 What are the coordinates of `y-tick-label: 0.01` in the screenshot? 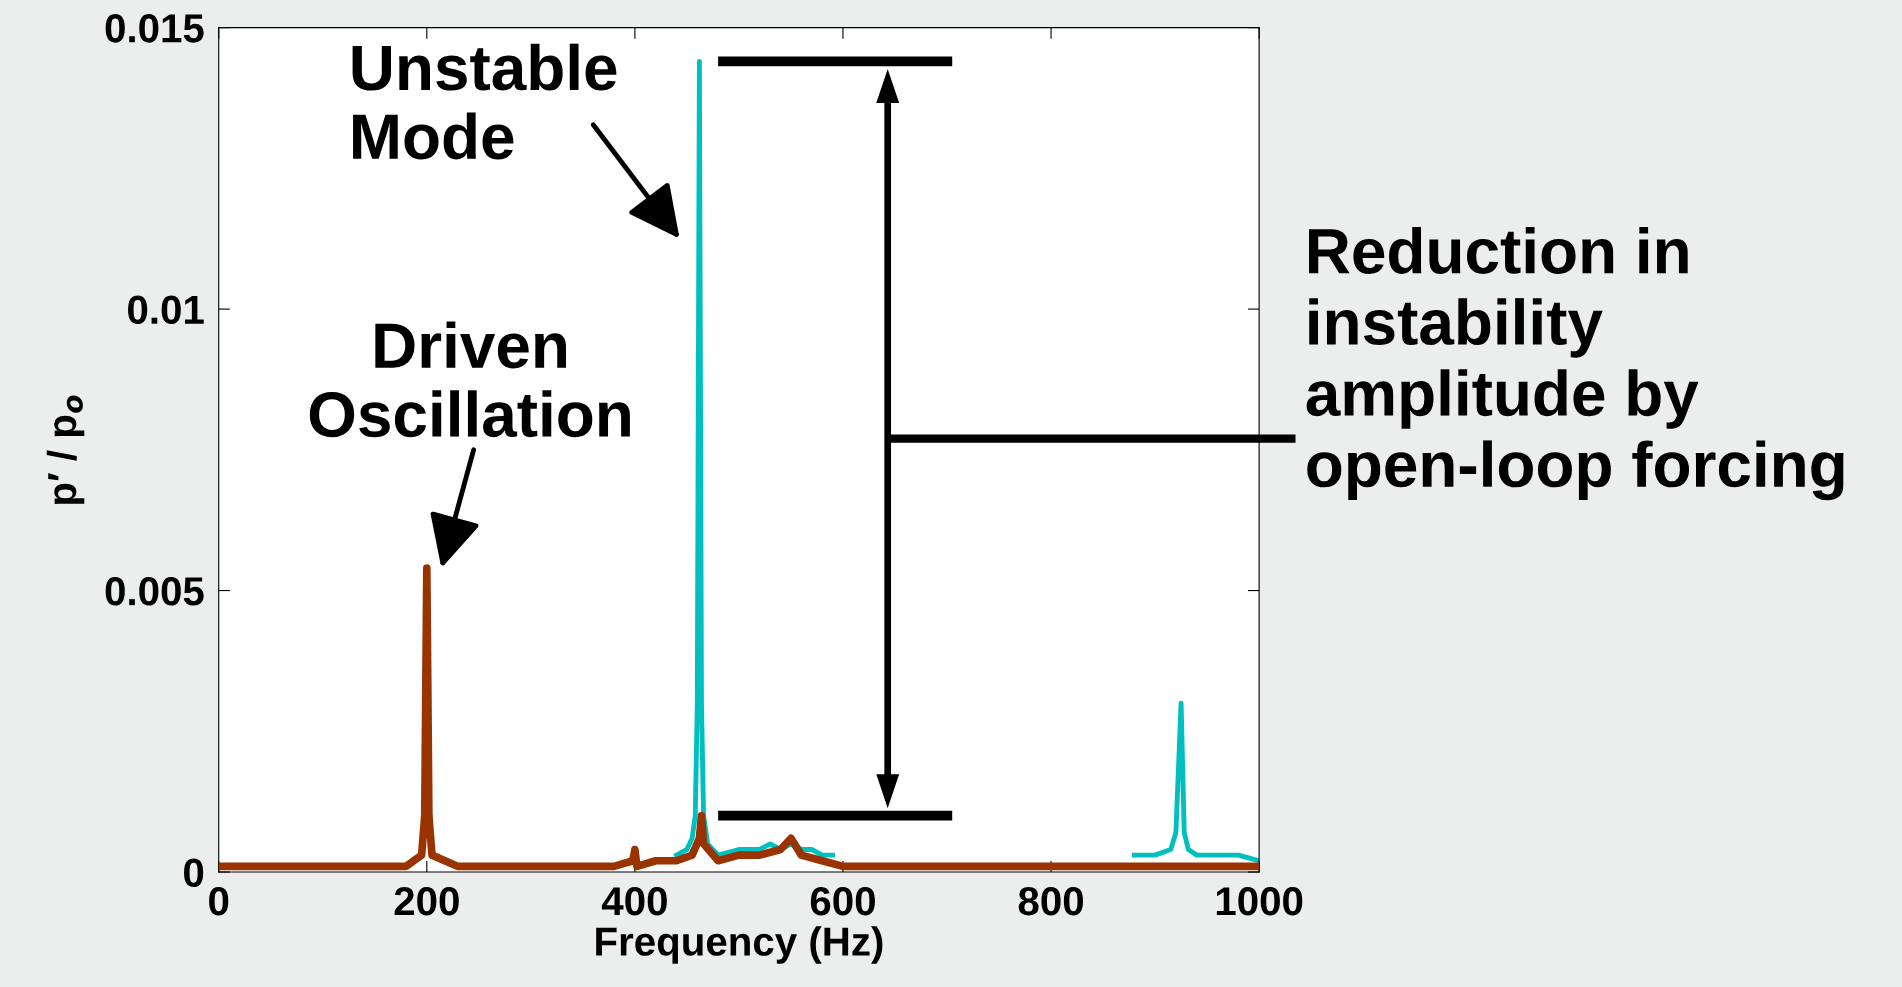 It's located at (166, 310).